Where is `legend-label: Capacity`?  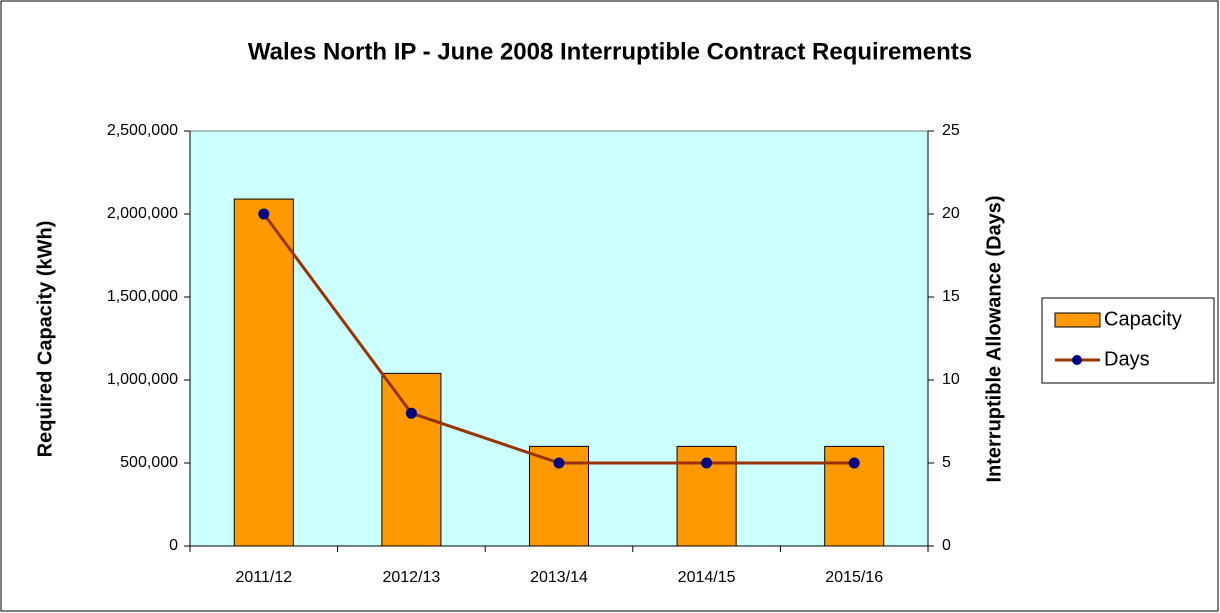
legend-label: Capacity is located at coordinates (1143, 319).